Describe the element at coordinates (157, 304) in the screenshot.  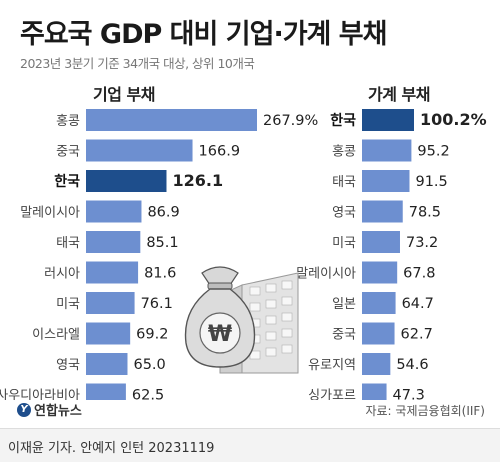
I see `corp-value-label: 76.1` at that location.